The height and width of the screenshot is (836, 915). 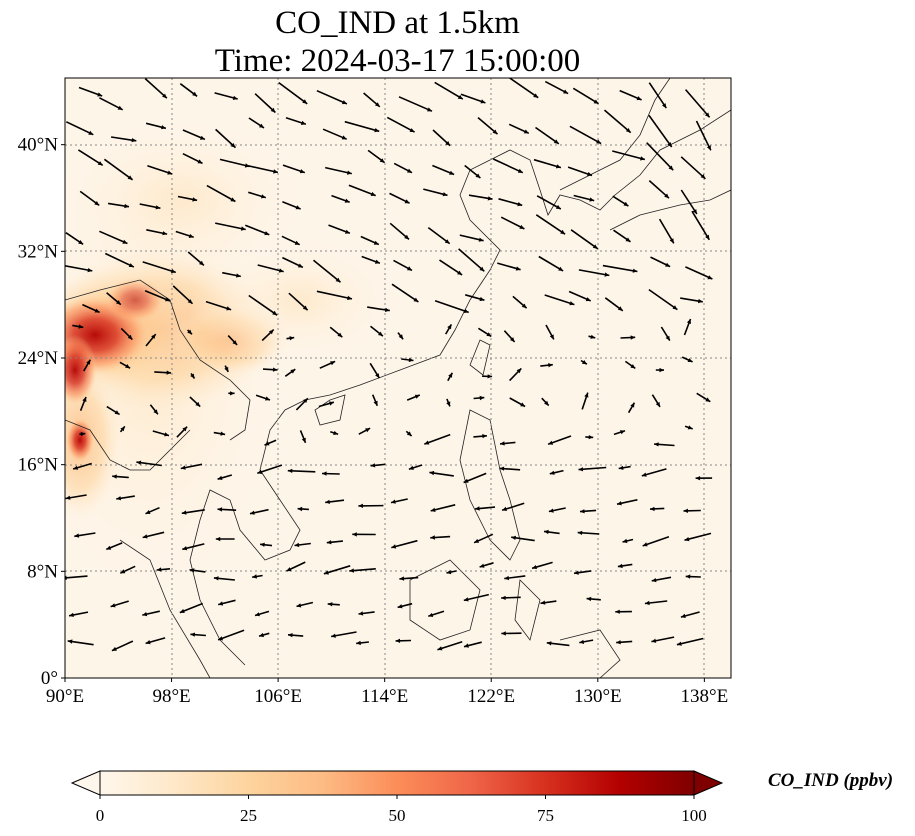 I want to click on latitude-tick-labels: 0° 8°N 16°N 24°N 32°N 40°N, so click(x=41, y=412).